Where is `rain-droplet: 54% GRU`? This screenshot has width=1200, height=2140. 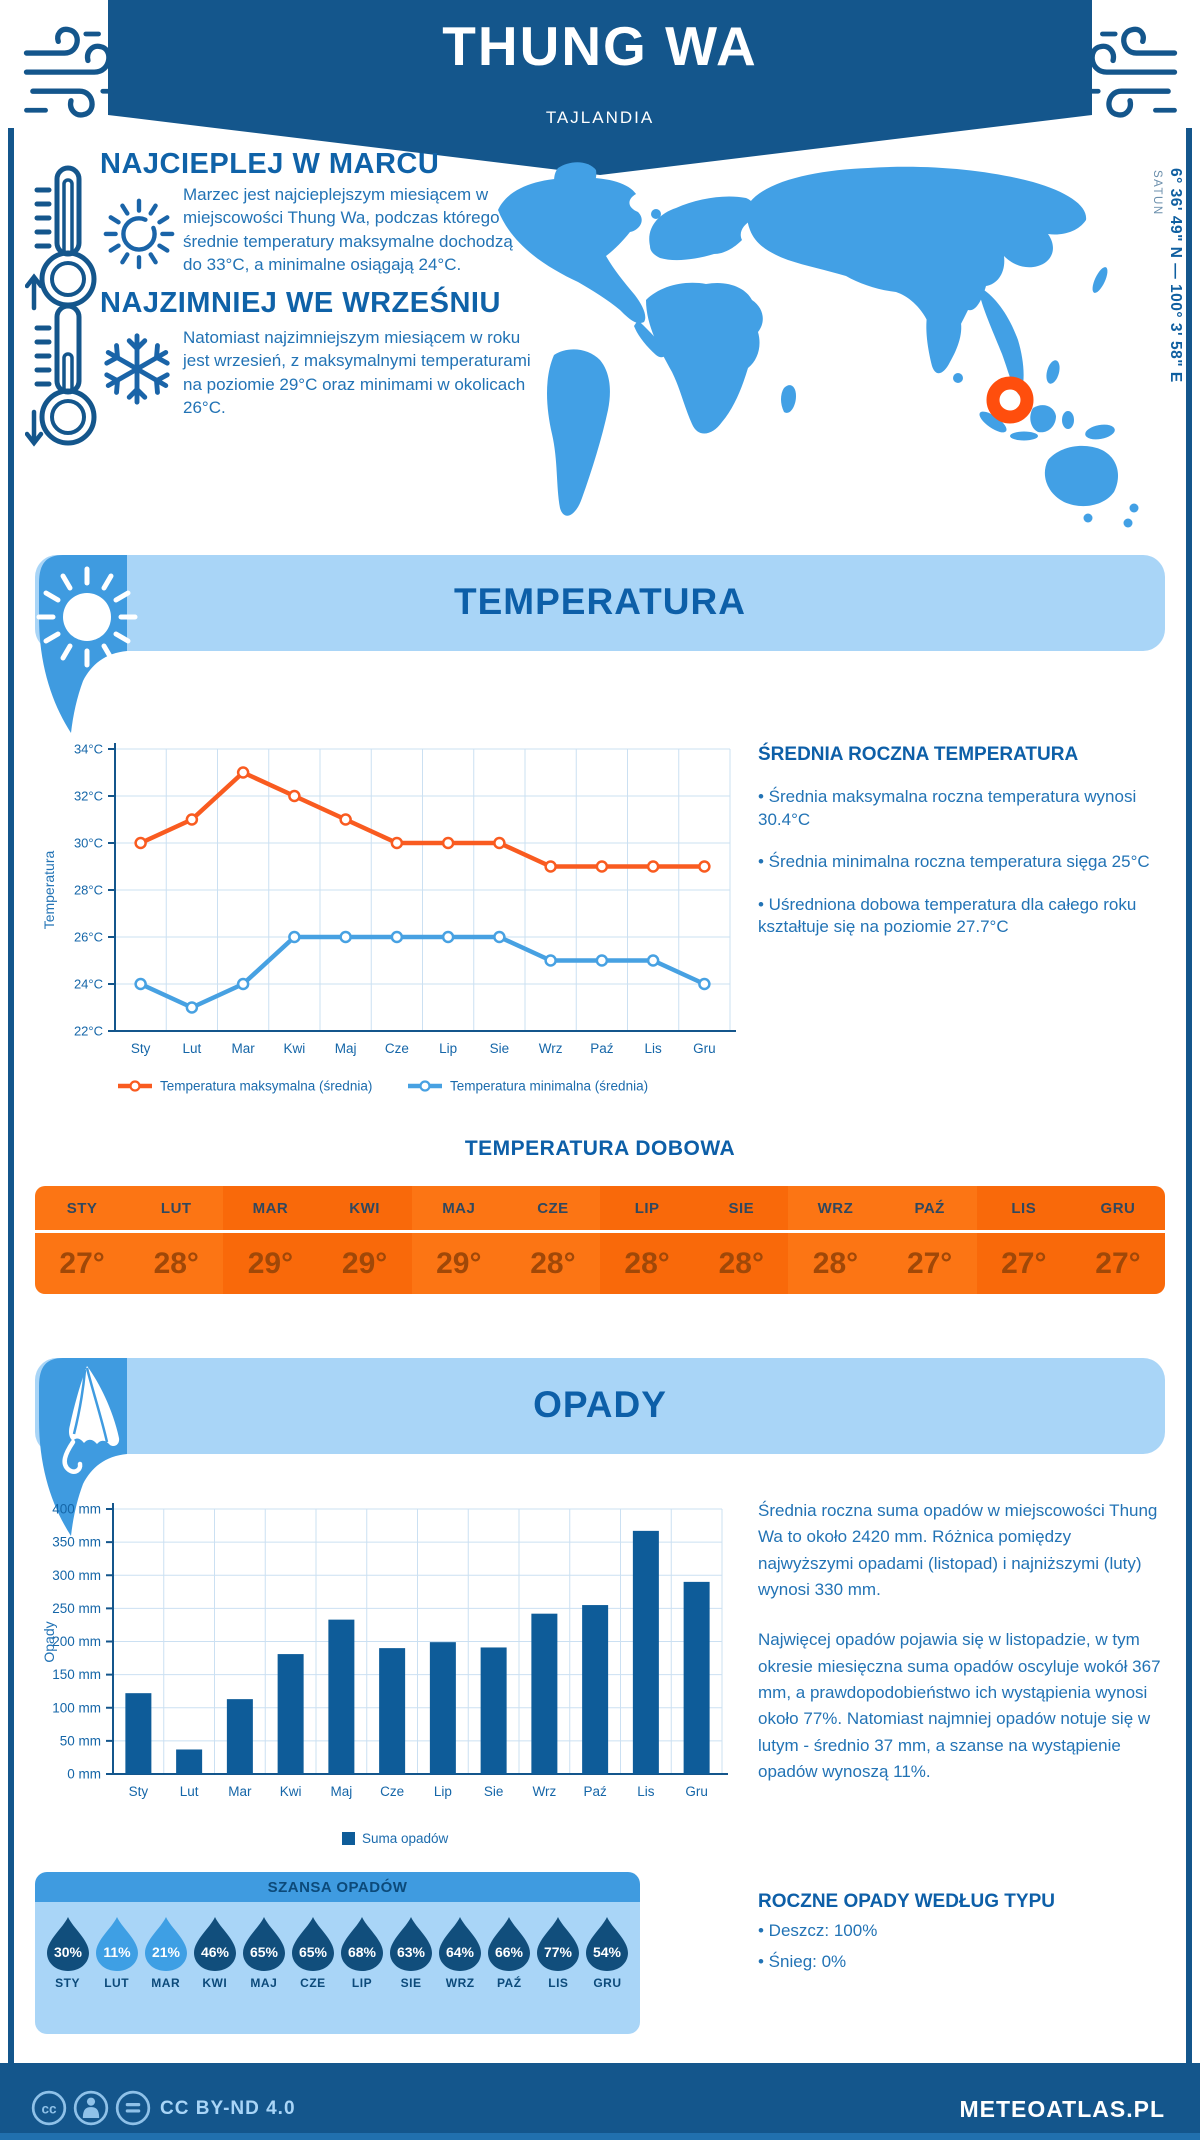 rain-droplet: 54% GRU is located at coordinates (607, 1946).